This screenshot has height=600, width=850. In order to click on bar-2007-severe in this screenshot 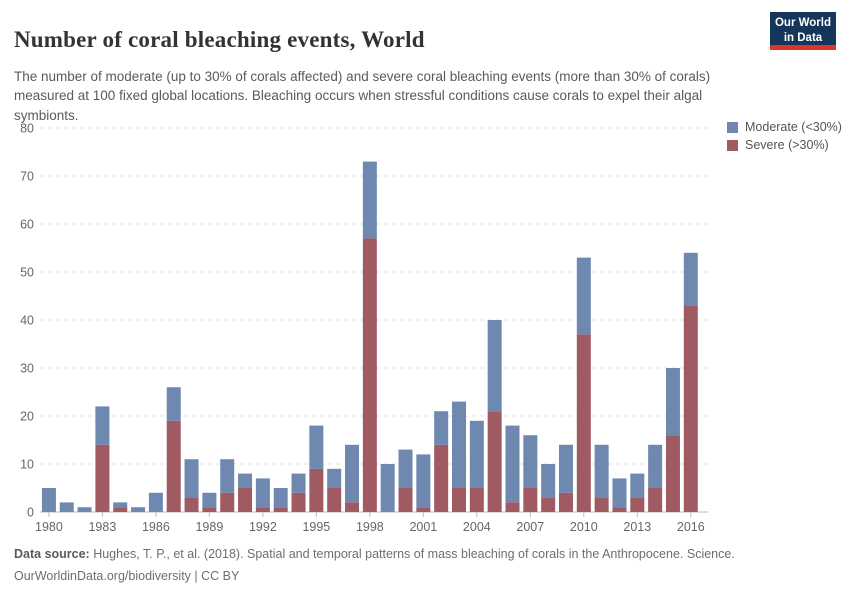, I will do `click(530, 500)`.